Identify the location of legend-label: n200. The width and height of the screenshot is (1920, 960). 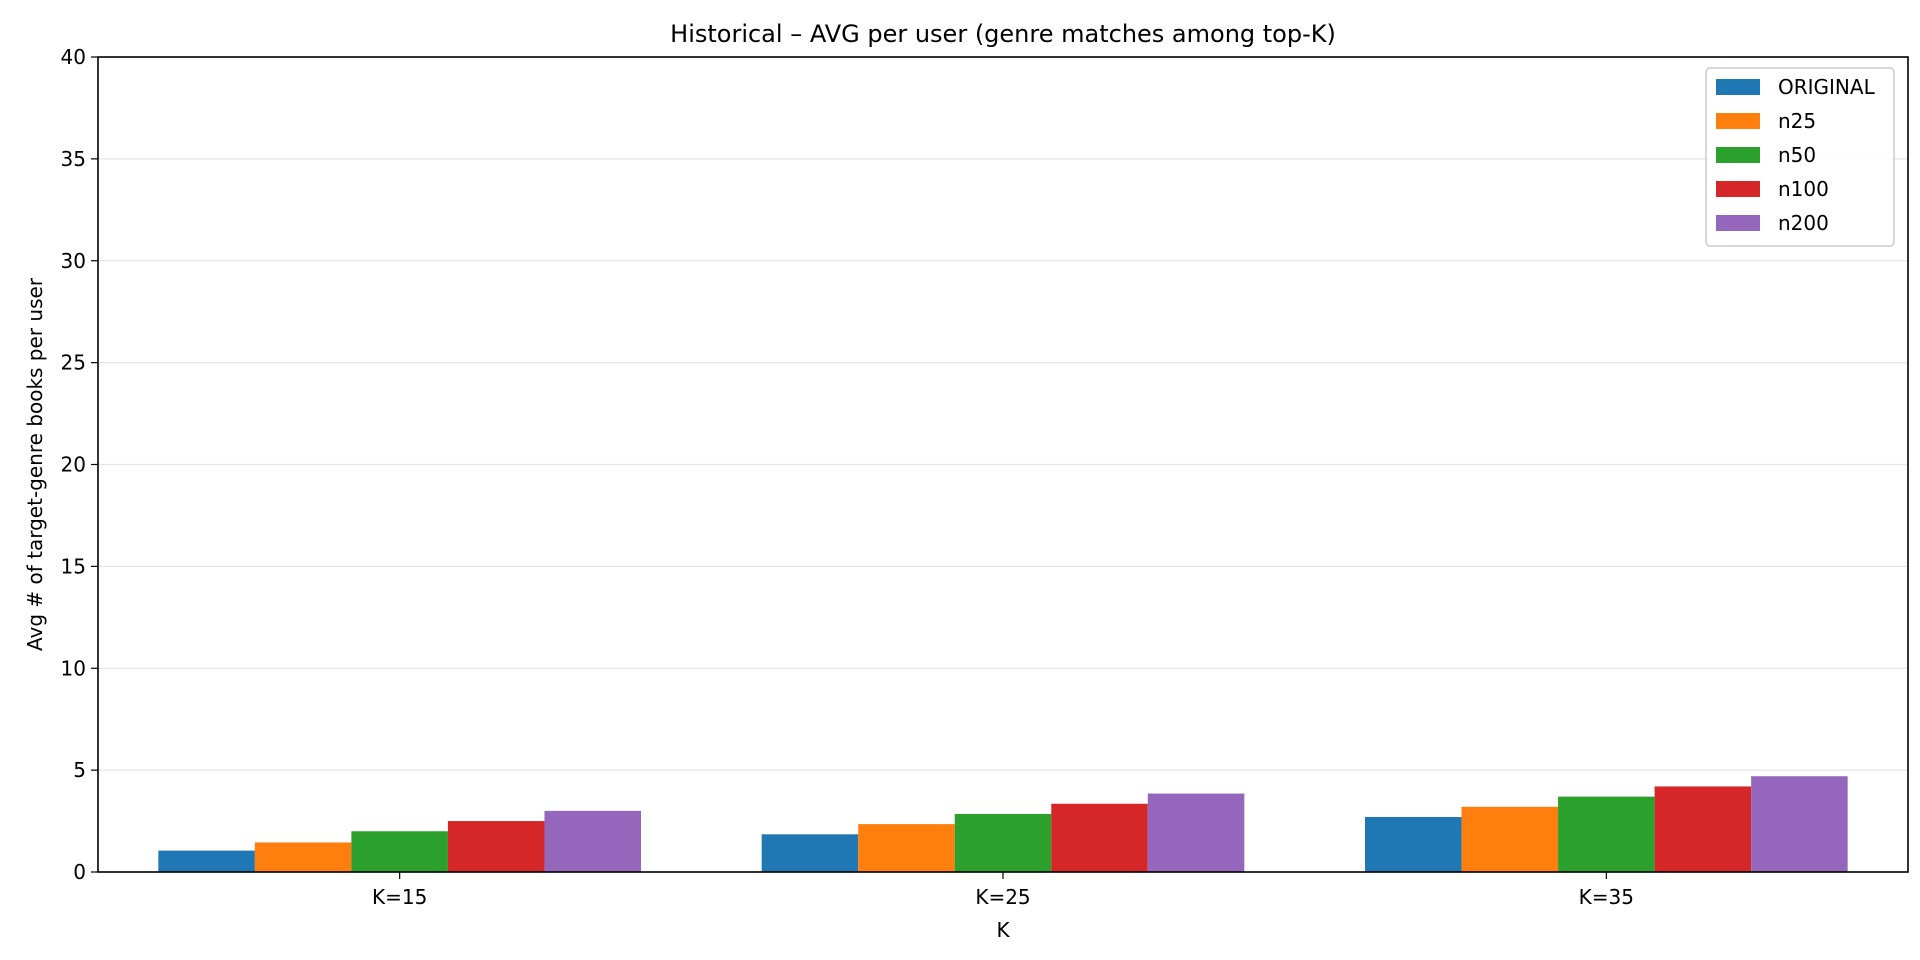
(1803, 223).